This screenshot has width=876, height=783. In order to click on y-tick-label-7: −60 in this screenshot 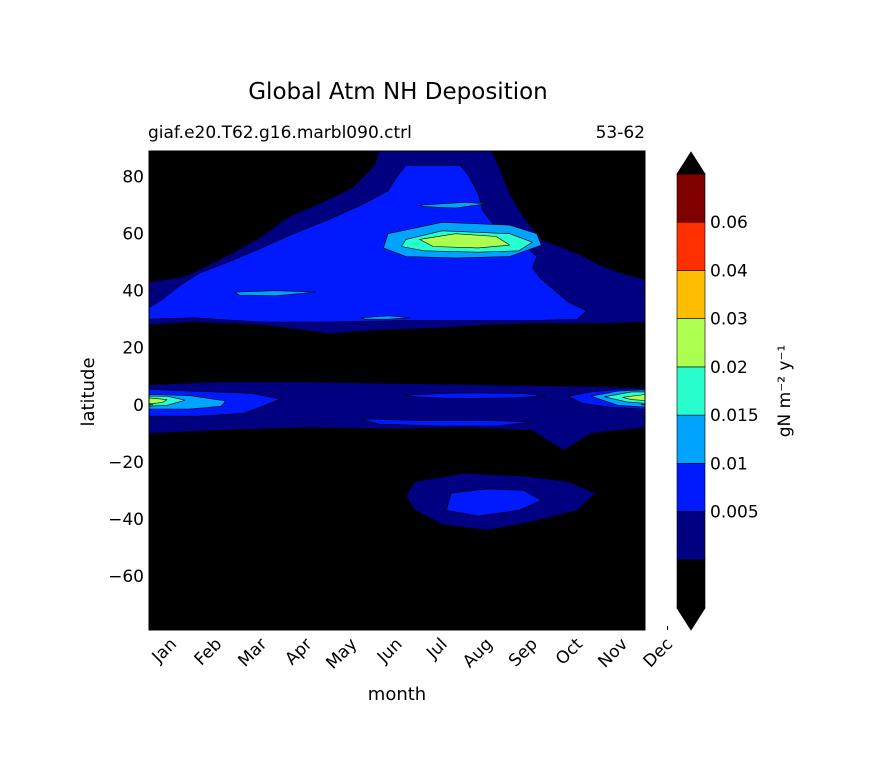, I will do `click(126, 577)`.